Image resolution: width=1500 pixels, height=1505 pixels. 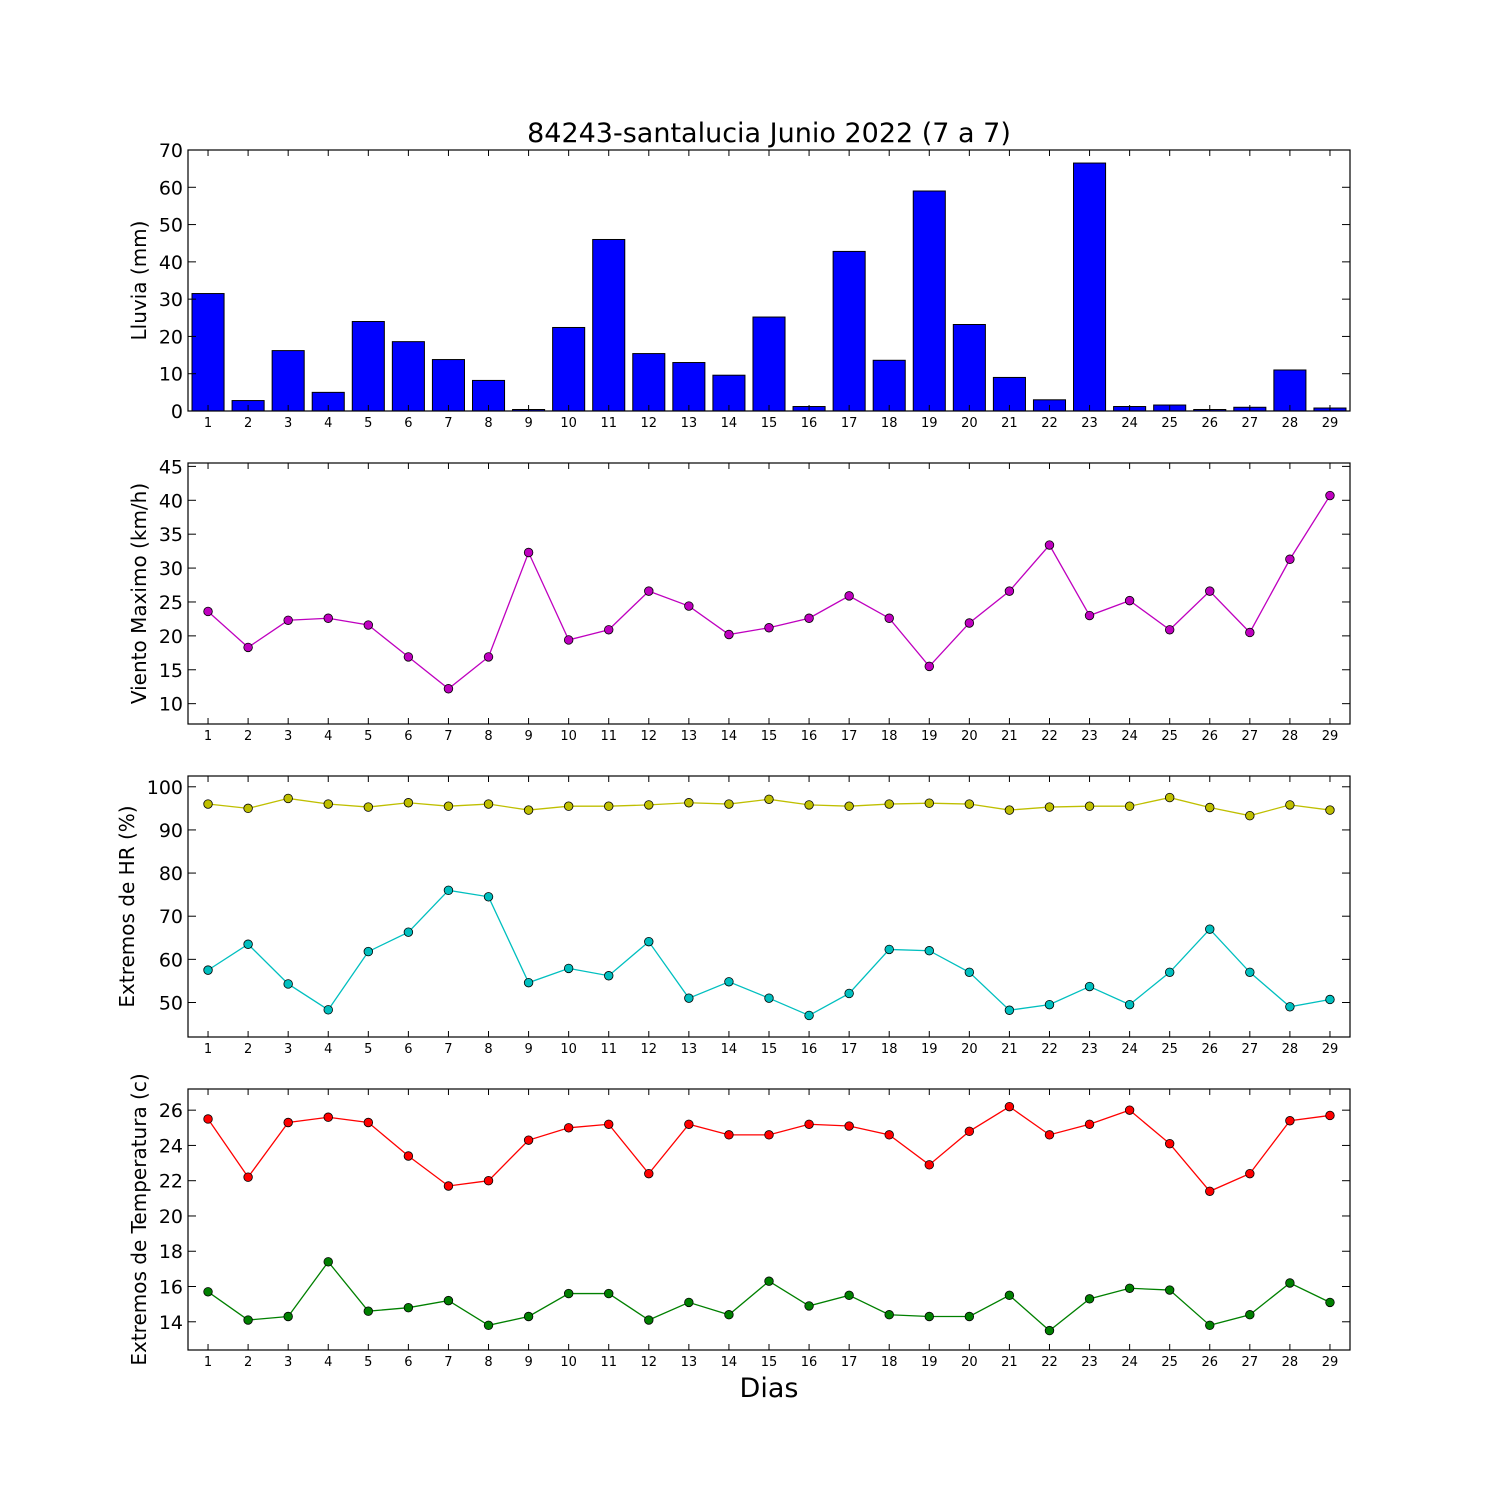 What do you see at coordinates (1129, 736) in the screenshot?
I see `x-tick-label: 24` at bounding box center [1129, 736].